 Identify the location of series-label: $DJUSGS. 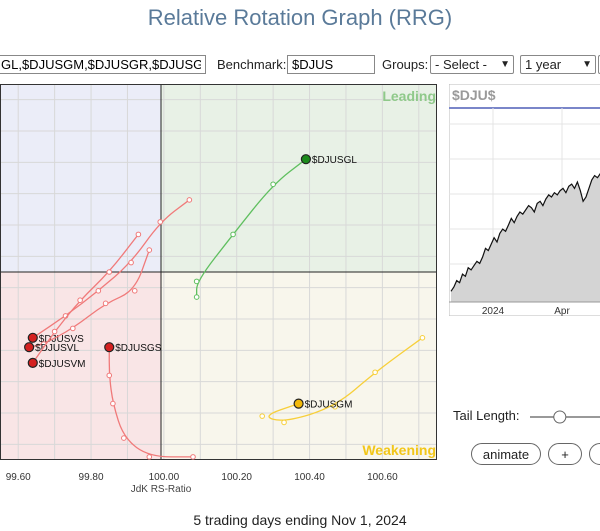
(138, 348).